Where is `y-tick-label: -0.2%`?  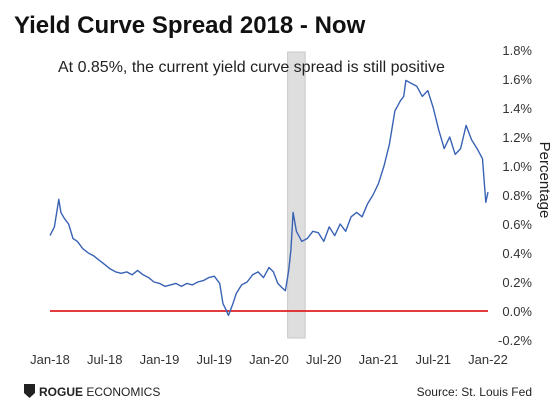
y-tick-label: -0.2% is located at coordinates (515, 340).